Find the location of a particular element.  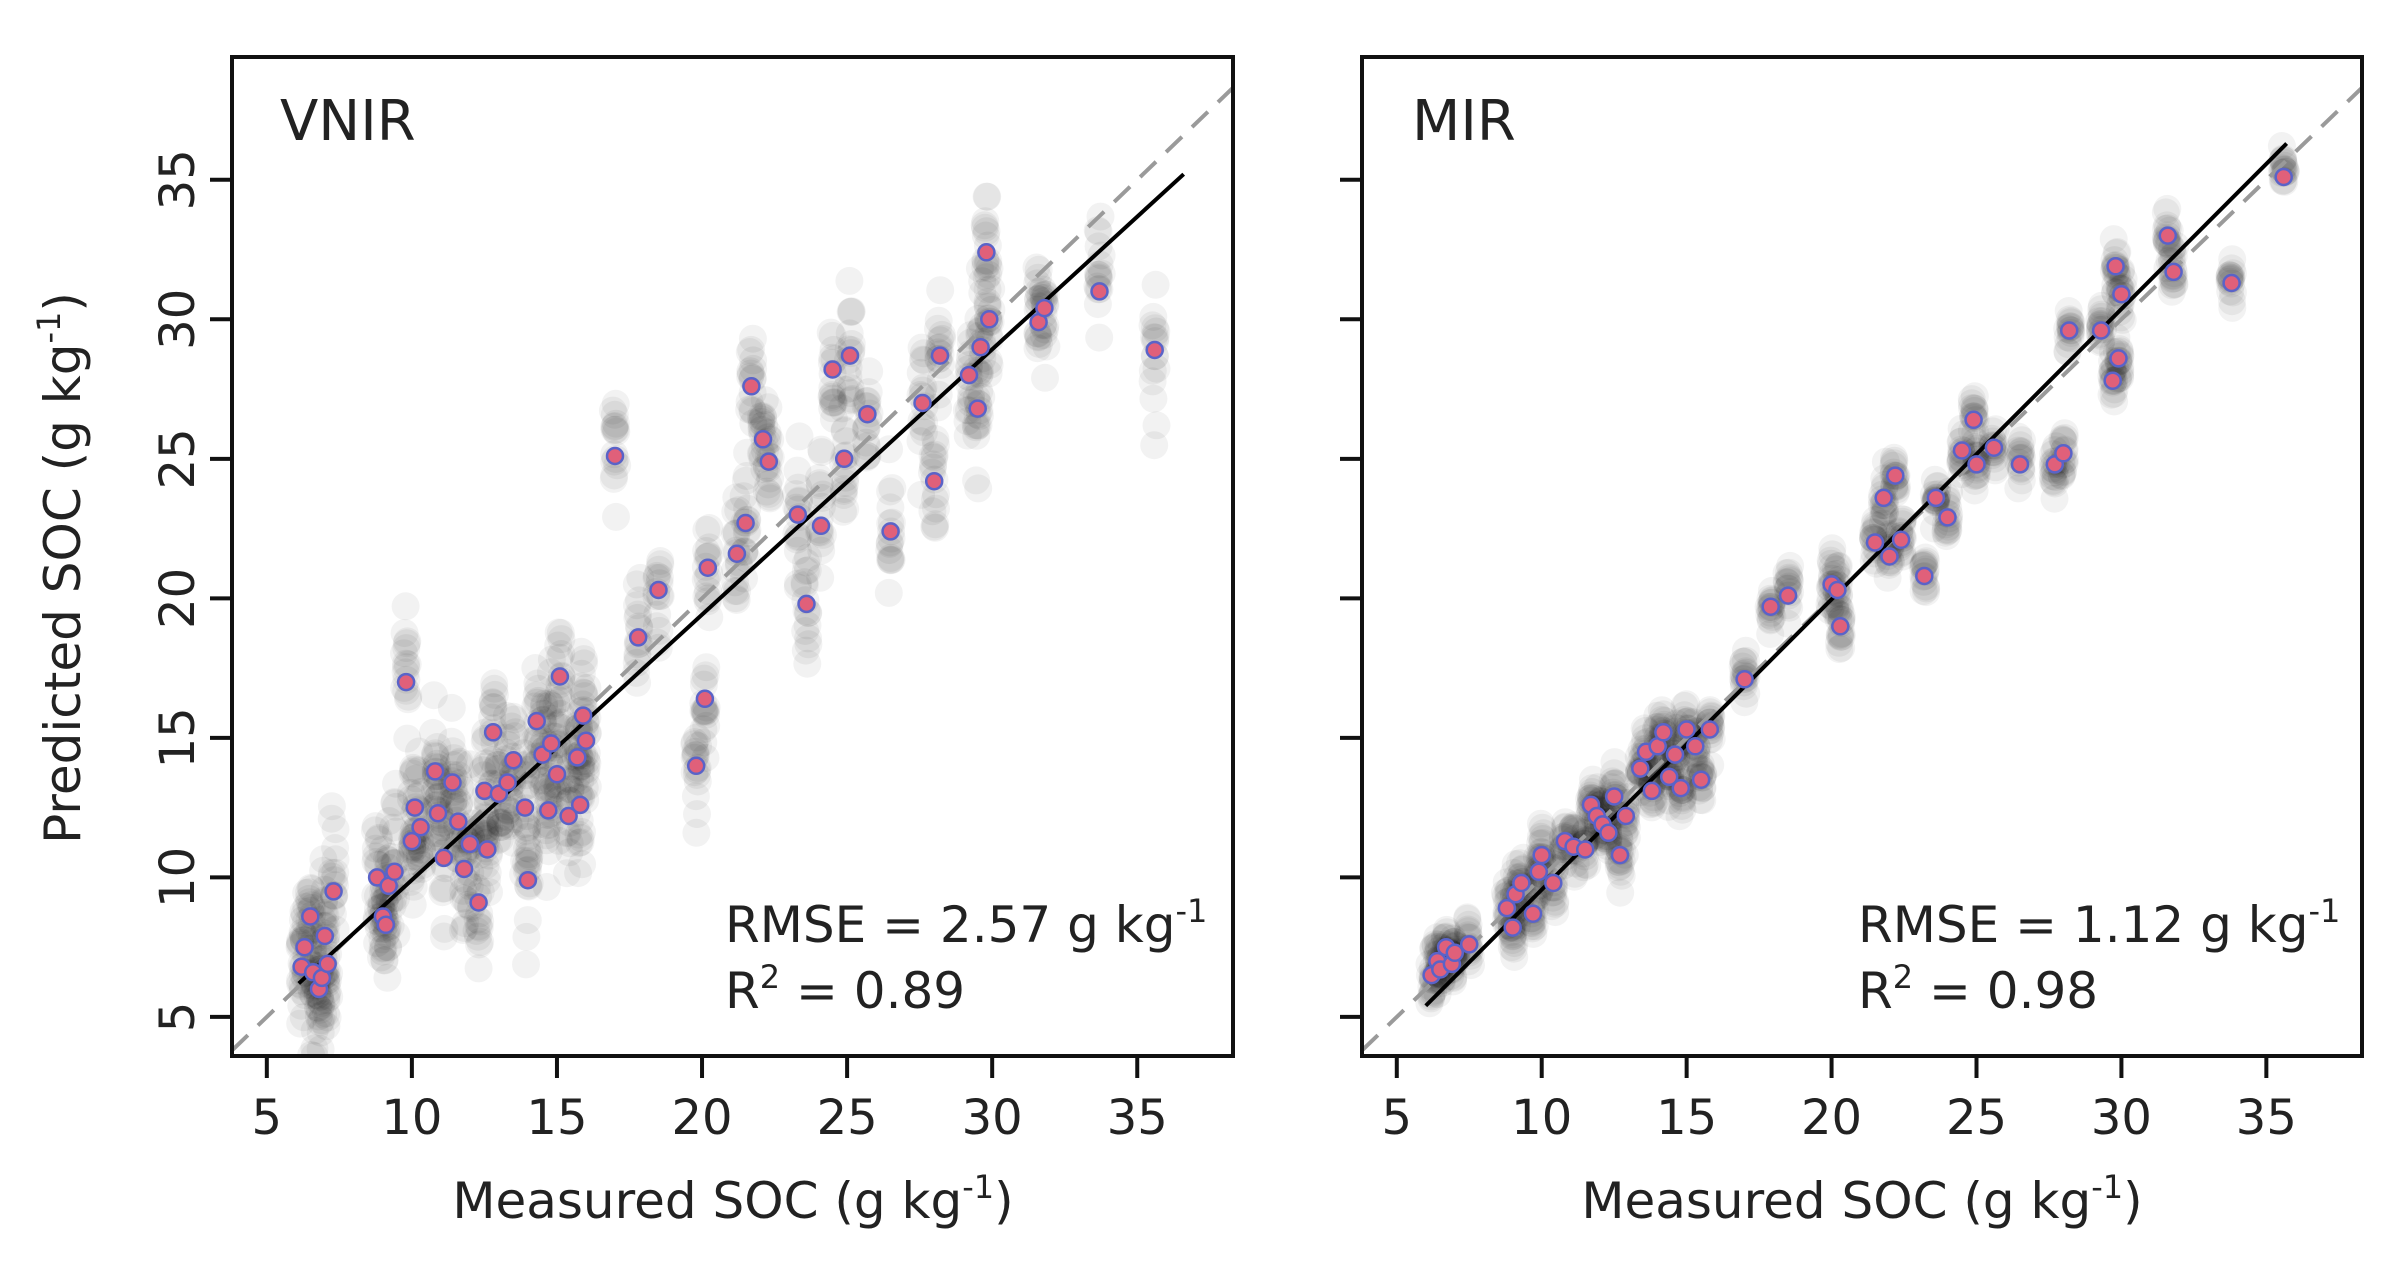

vnir-x-tick-label: 25 is located at coordinates (847, 1118).